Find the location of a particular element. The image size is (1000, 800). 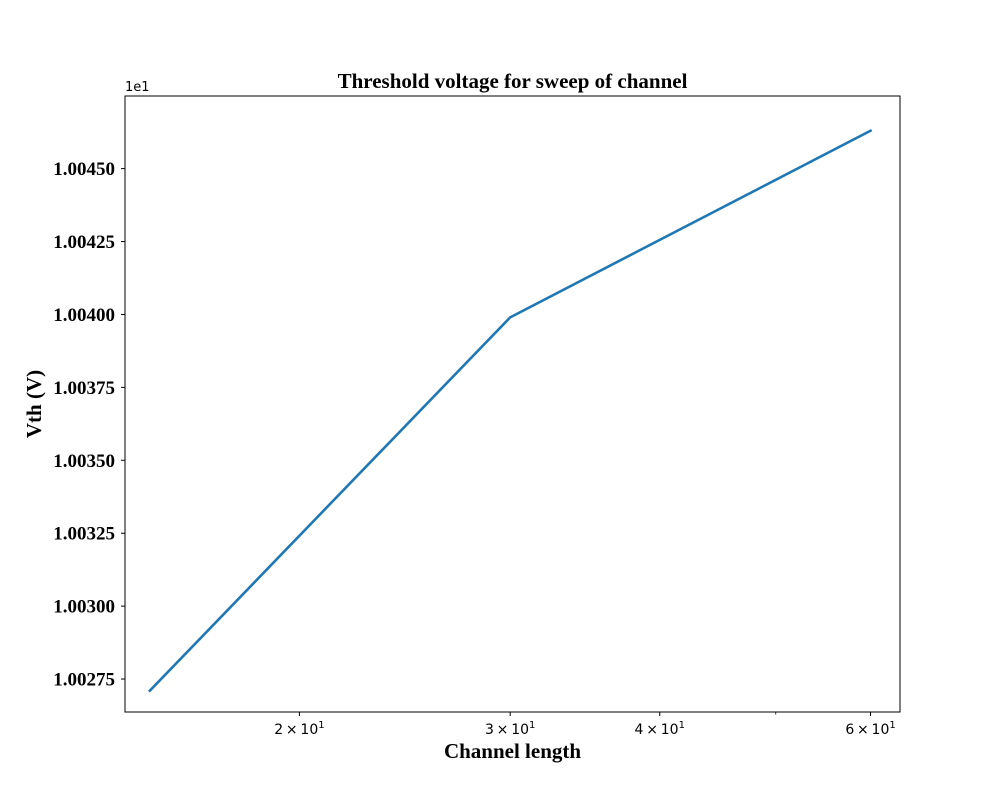

y-tick-label: 1.00350 is located at coordinates (84, 461).